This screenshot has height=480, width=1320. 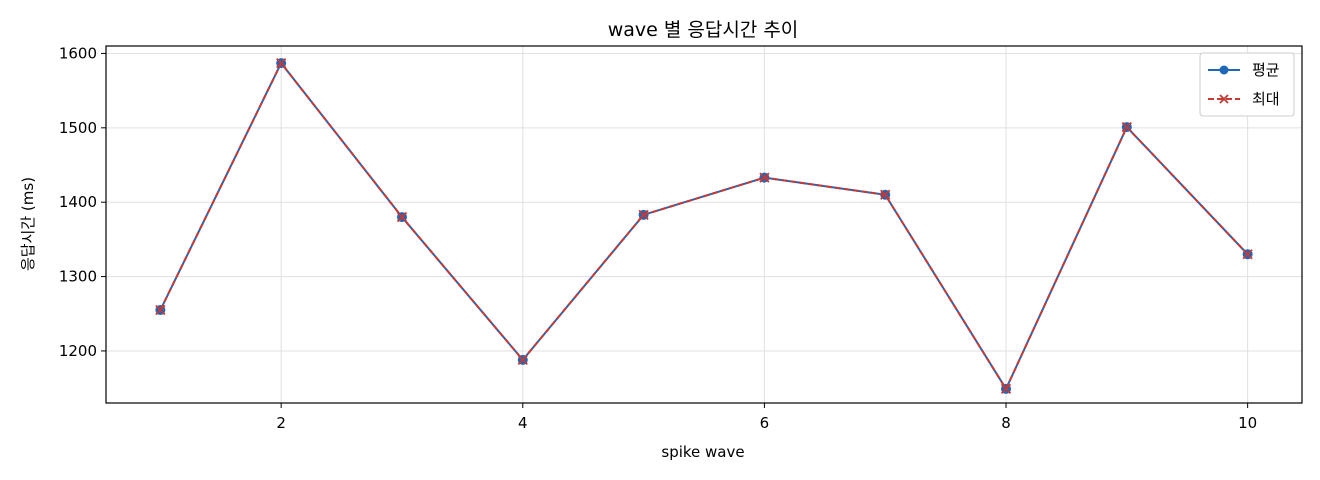 What do you see at coordinates (1266, 70) in the screenshot?
I see `legend-label-mean: 평균` at bounding box center [1266, 70].